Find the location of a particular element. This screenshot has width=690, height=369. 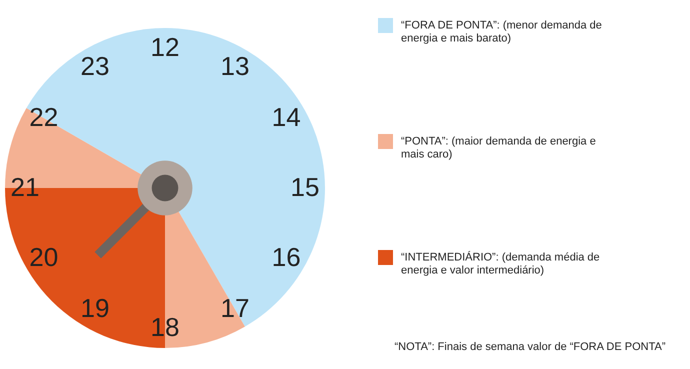

text: 20 is located at coordinates (43, 257).